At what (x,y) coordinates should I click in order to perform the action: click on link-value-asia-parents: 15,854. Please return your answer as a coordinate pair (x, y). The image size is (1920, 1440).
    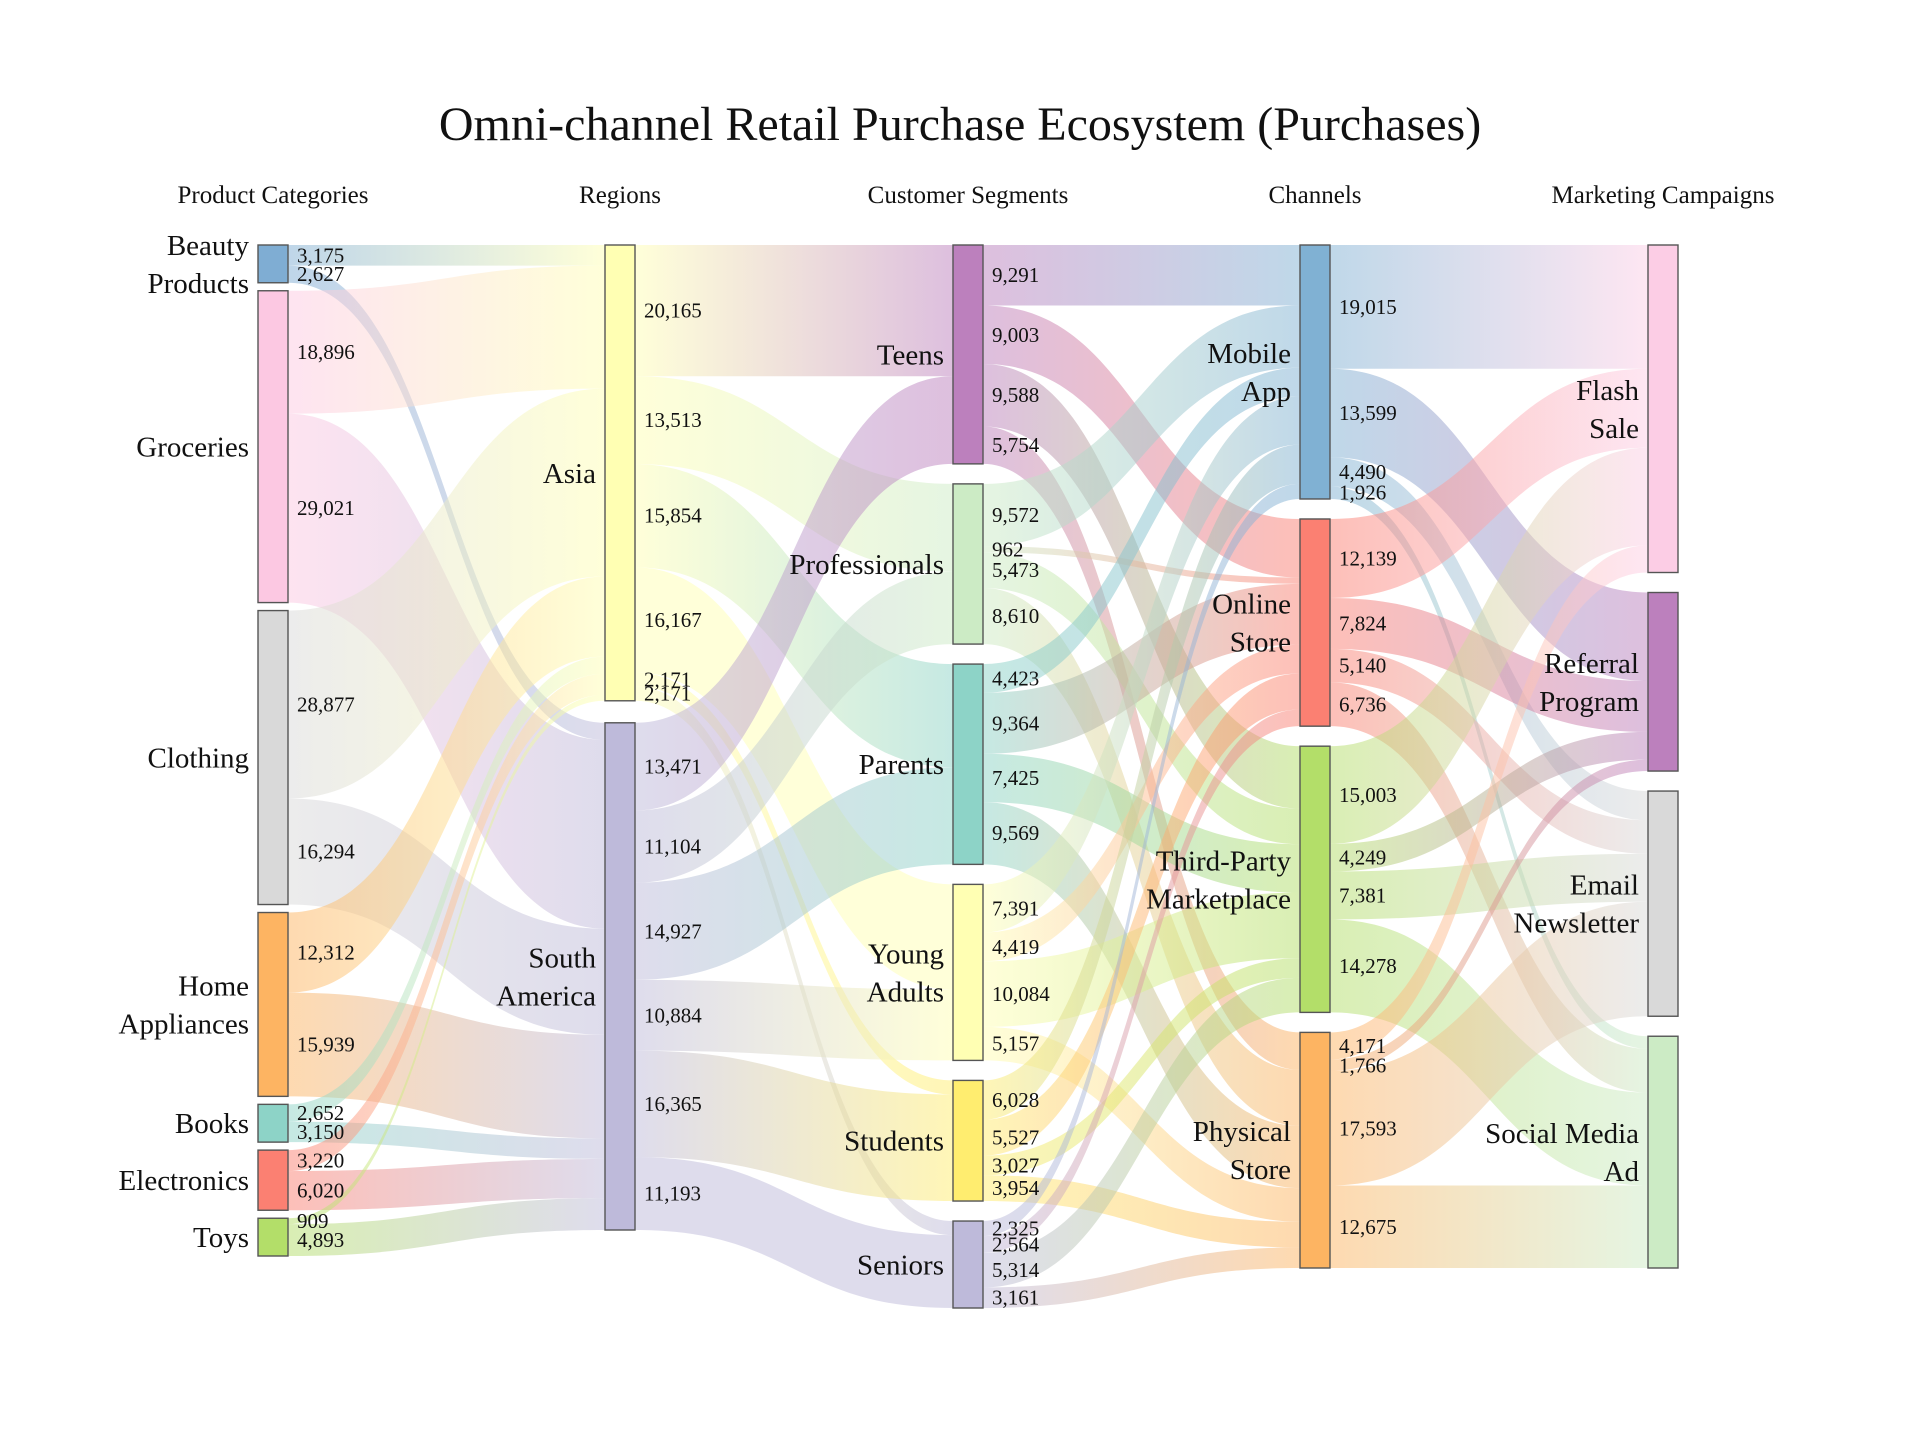
    Looking at the image, I should click on (673, 516).